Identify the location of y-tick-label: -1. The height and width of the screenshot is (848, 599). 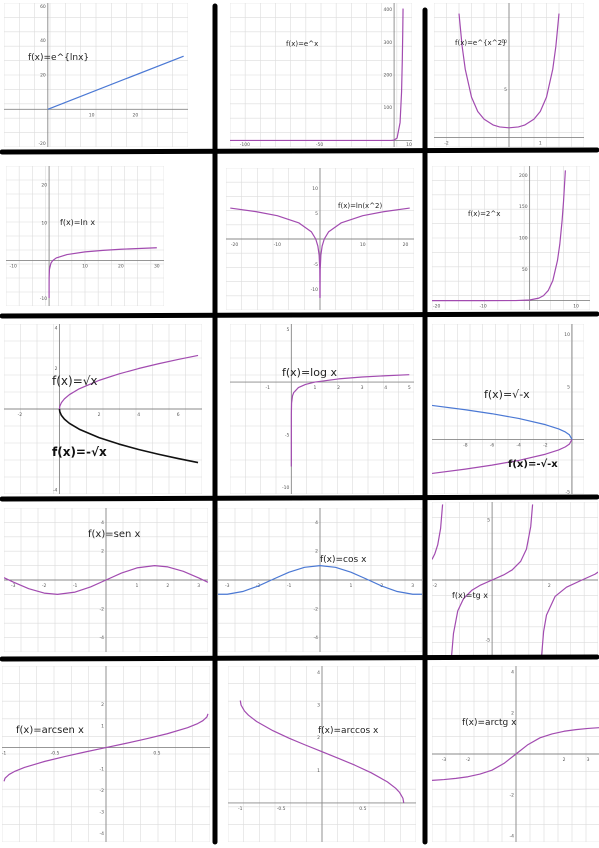
(102, 770).